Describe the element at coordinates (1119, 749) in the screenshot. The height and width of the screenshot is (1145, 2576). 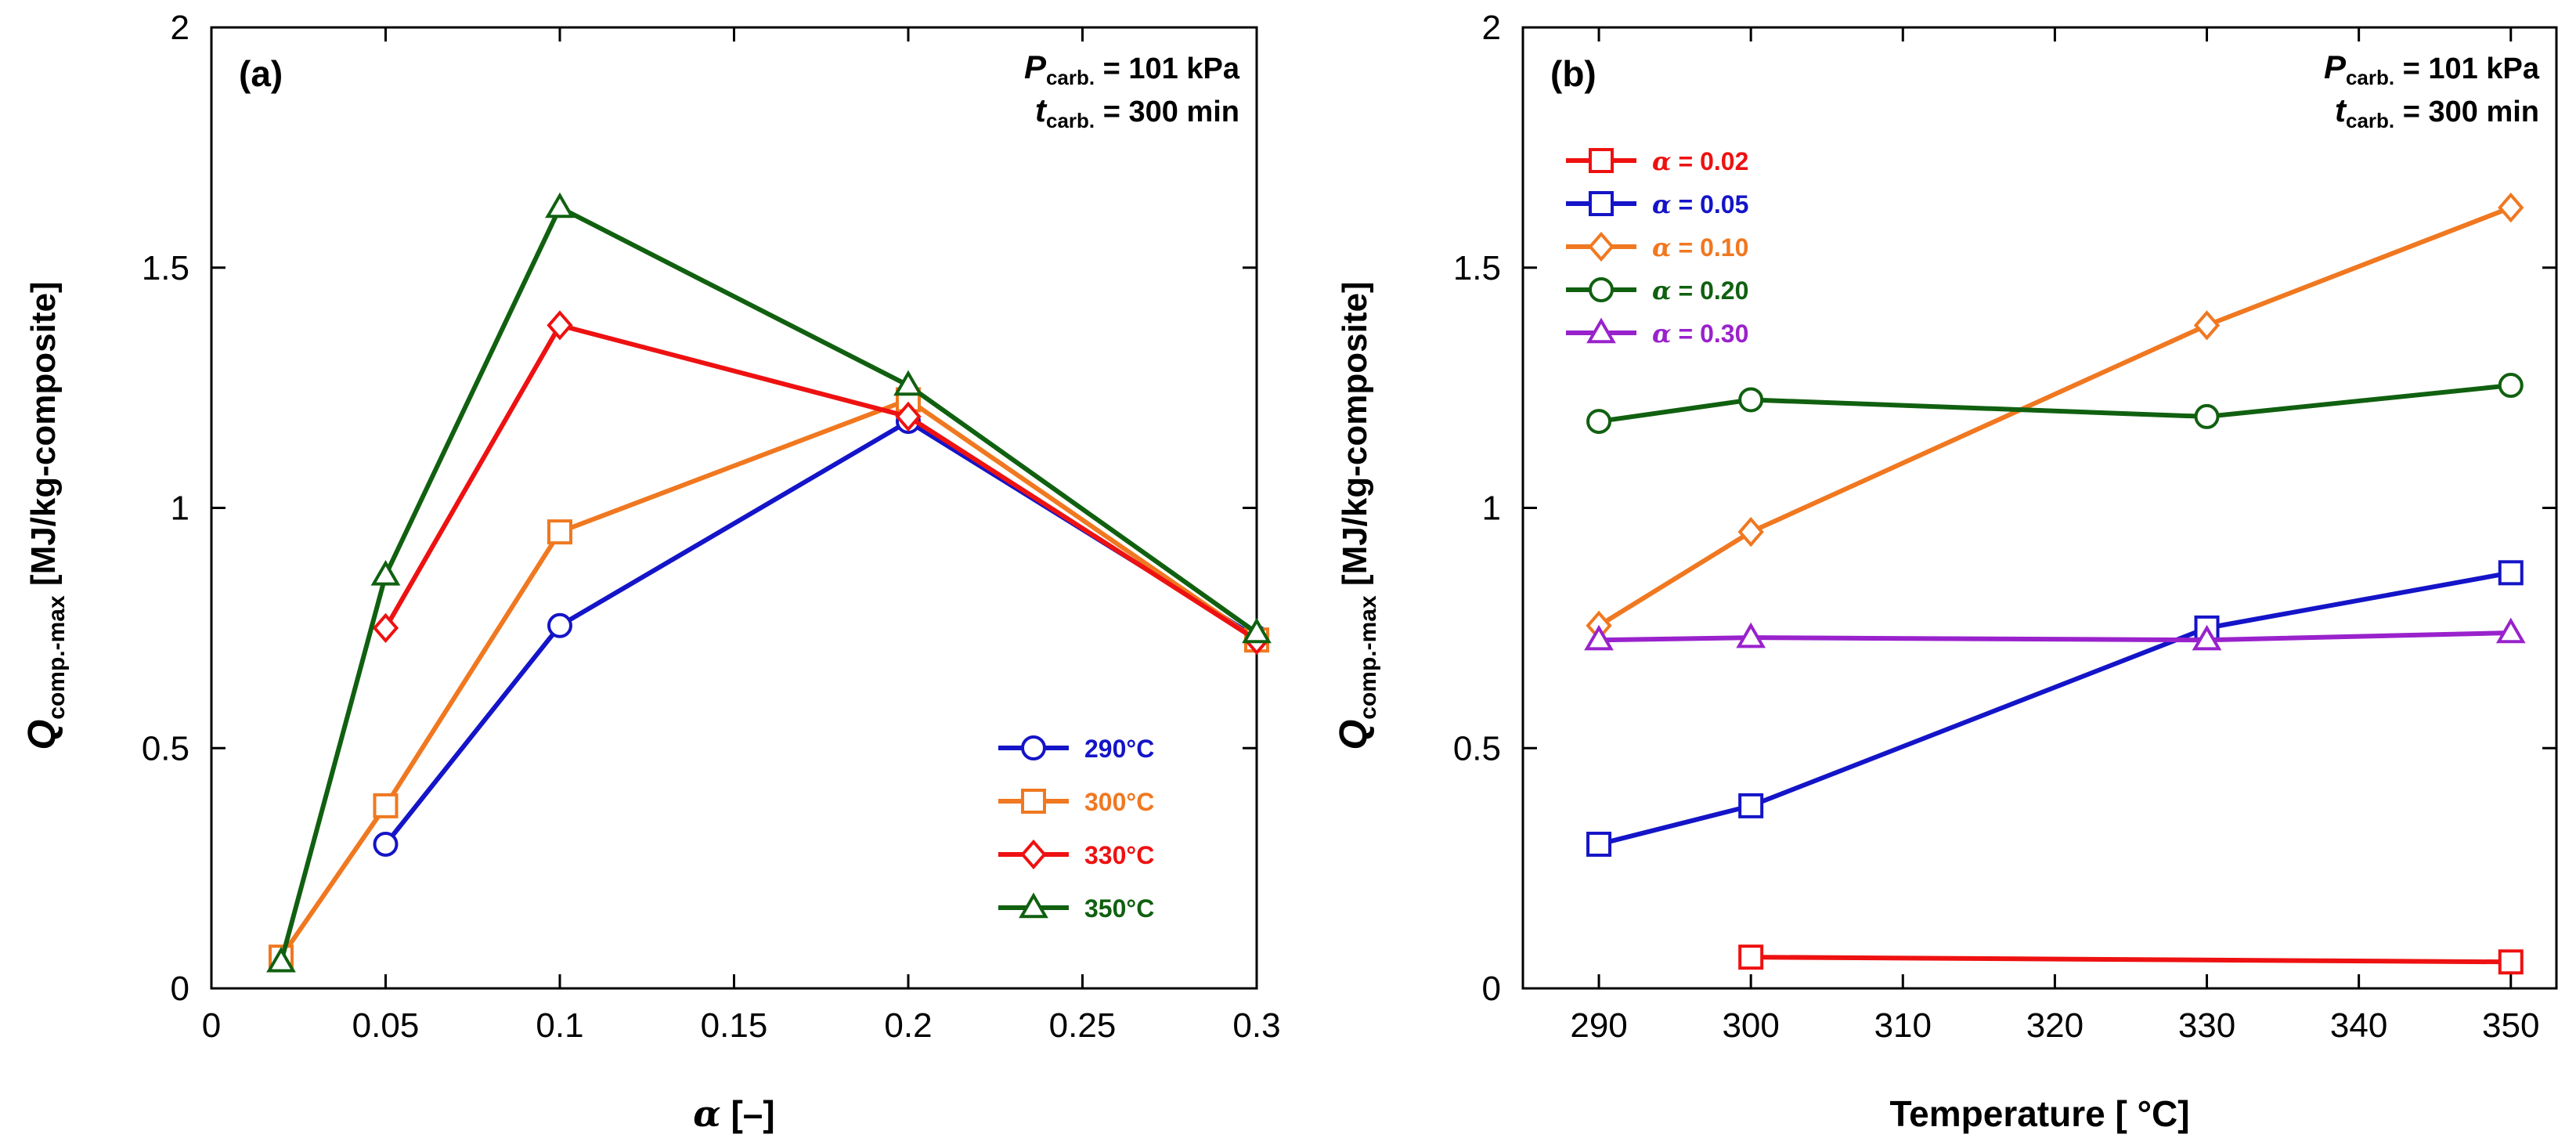
I see `legend-label: 290°C` at that location.